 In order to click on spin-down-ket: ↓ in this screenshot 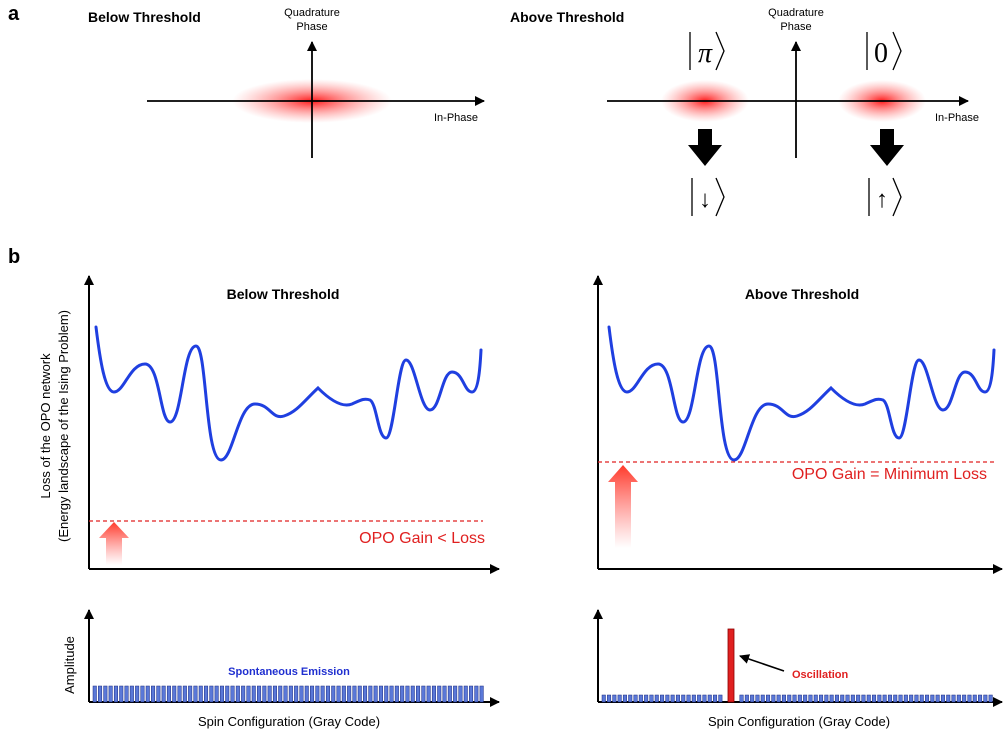, I will do `click(708, 197)`.